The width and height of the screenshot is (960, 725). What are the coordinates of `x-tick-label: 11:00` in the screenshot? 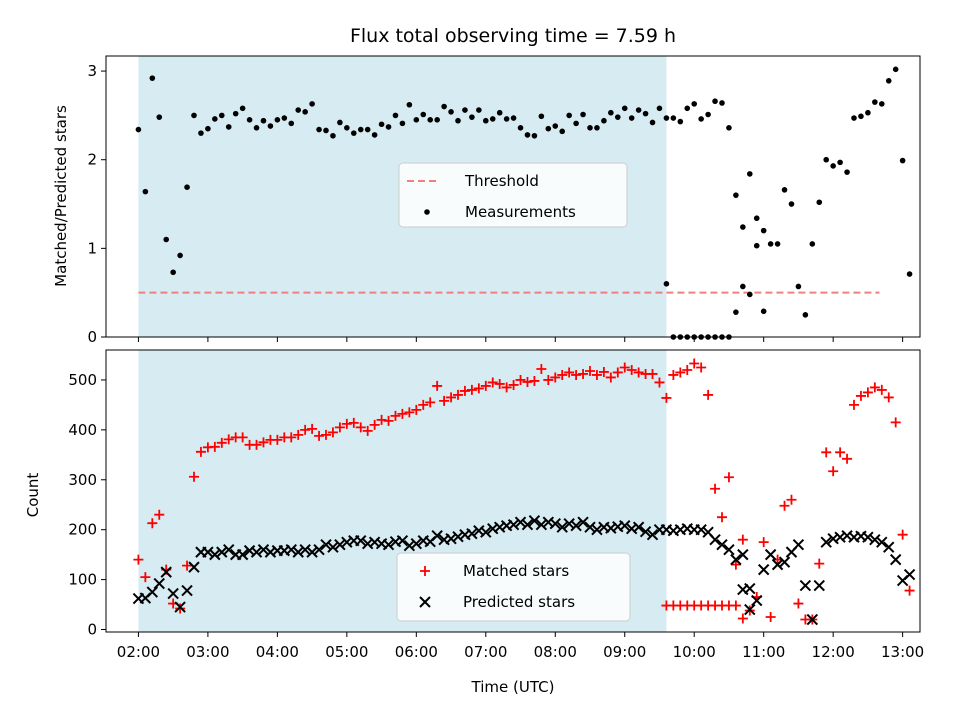 It's located at (763, 652).